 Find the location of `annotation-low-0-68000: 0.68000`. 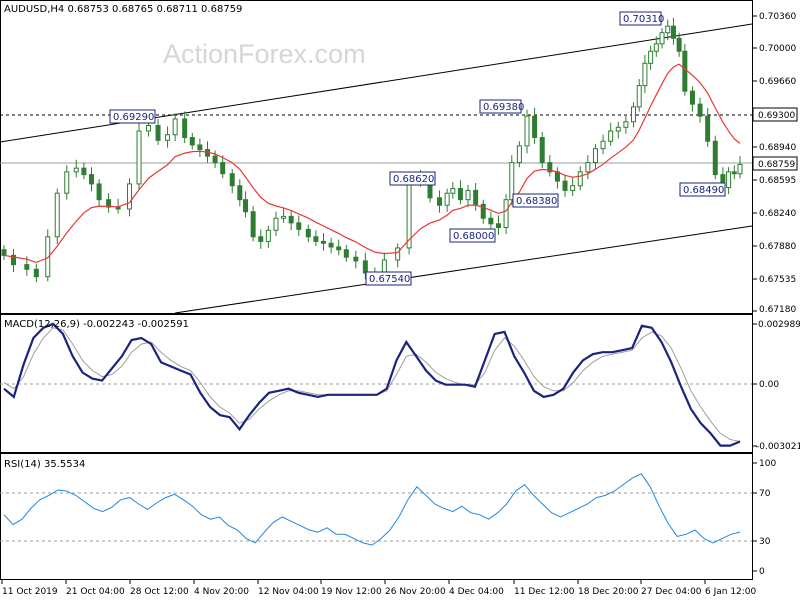

annotation-low-0-68000: 0.68000 is located at coordinates (472, 235).